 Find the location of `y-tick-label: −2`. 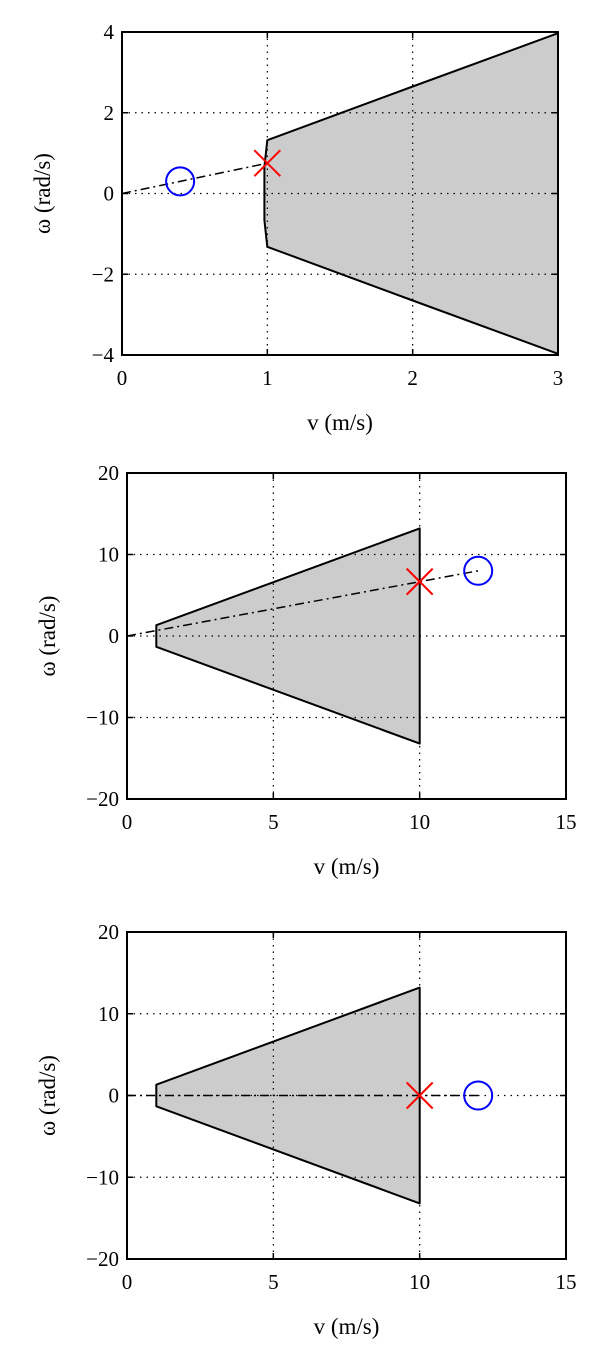

y-tick-label: −2 is located at coordinates (103, 274).